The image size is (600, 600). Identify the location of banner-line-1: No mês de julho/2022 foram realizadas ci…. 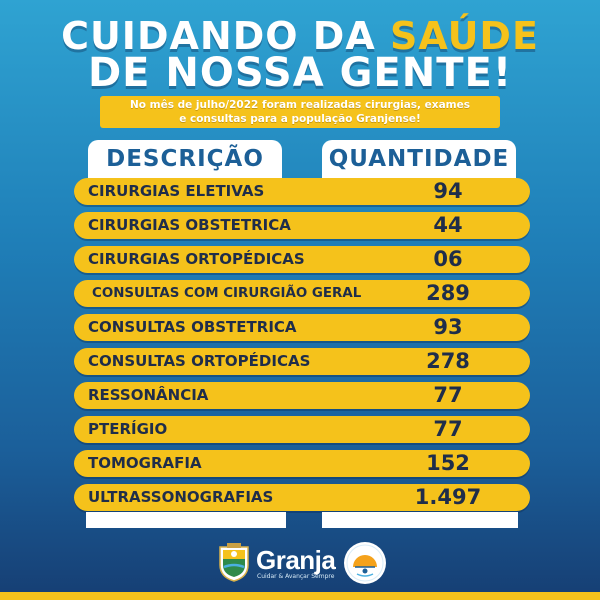
(300, 105).